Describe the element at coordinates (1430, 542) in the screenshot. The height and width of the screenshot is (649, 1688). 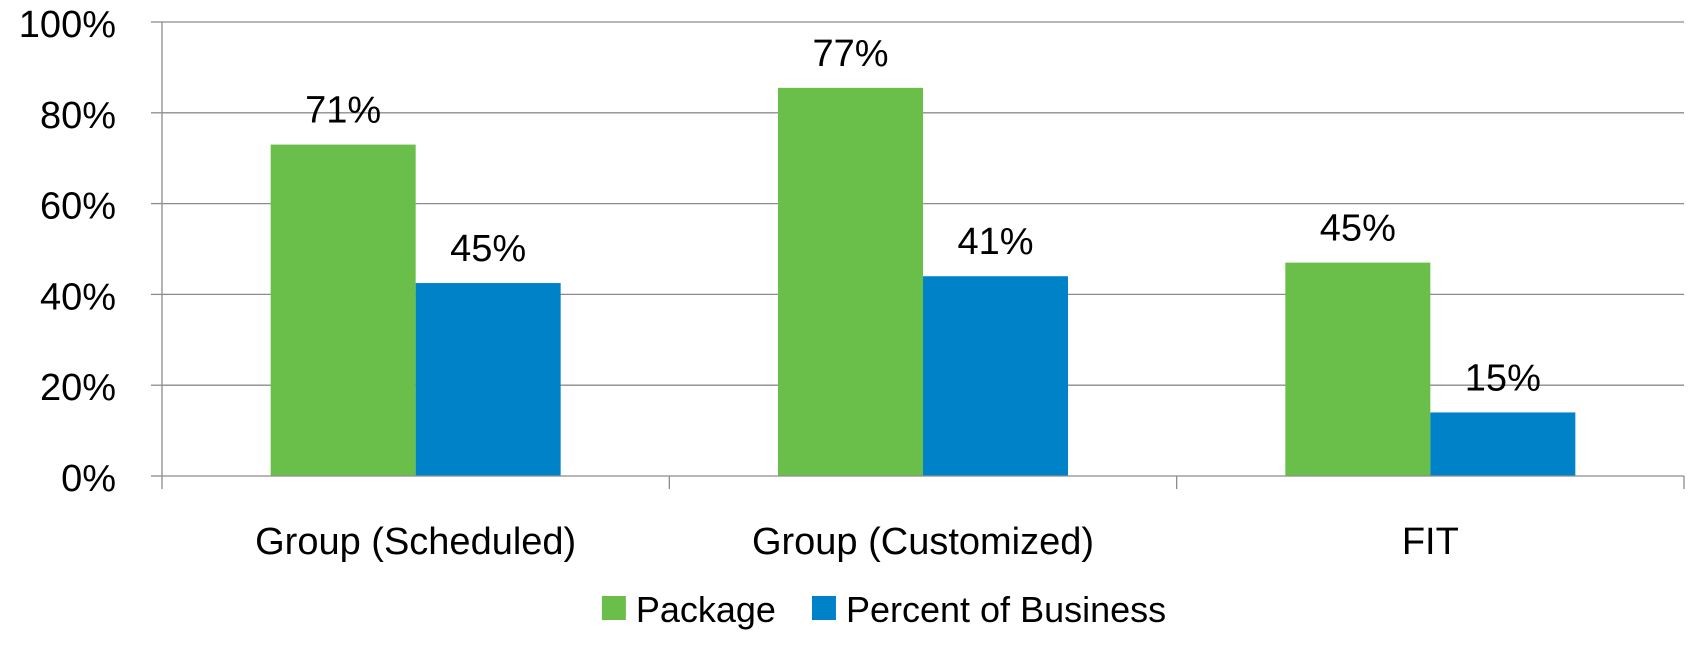
I see `x-category-label: FIT` at that location.